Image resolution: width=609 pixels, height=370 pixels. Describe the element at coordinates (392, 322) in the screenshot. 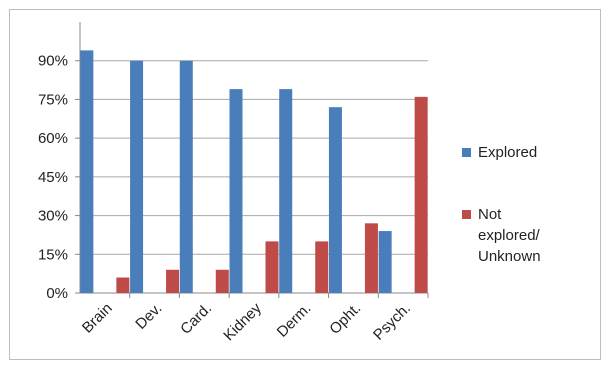

I see `x-tick-label: Psych.` at that location.